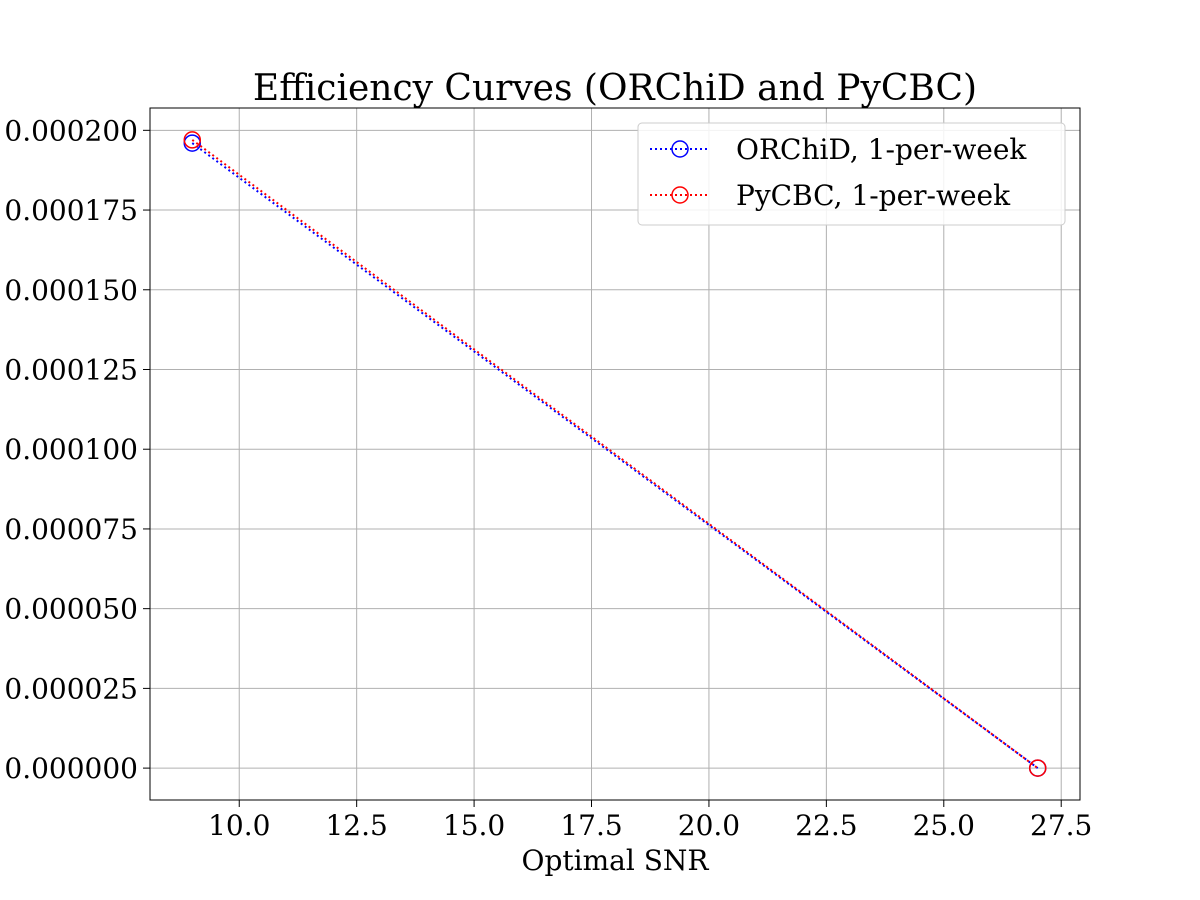 The height and width of the screenshot is (900, 1200). What do you see at coordinates (591, 825) in the screenshot?
I see `x-tick-label: 17.5` at bounding box center [591, 825].